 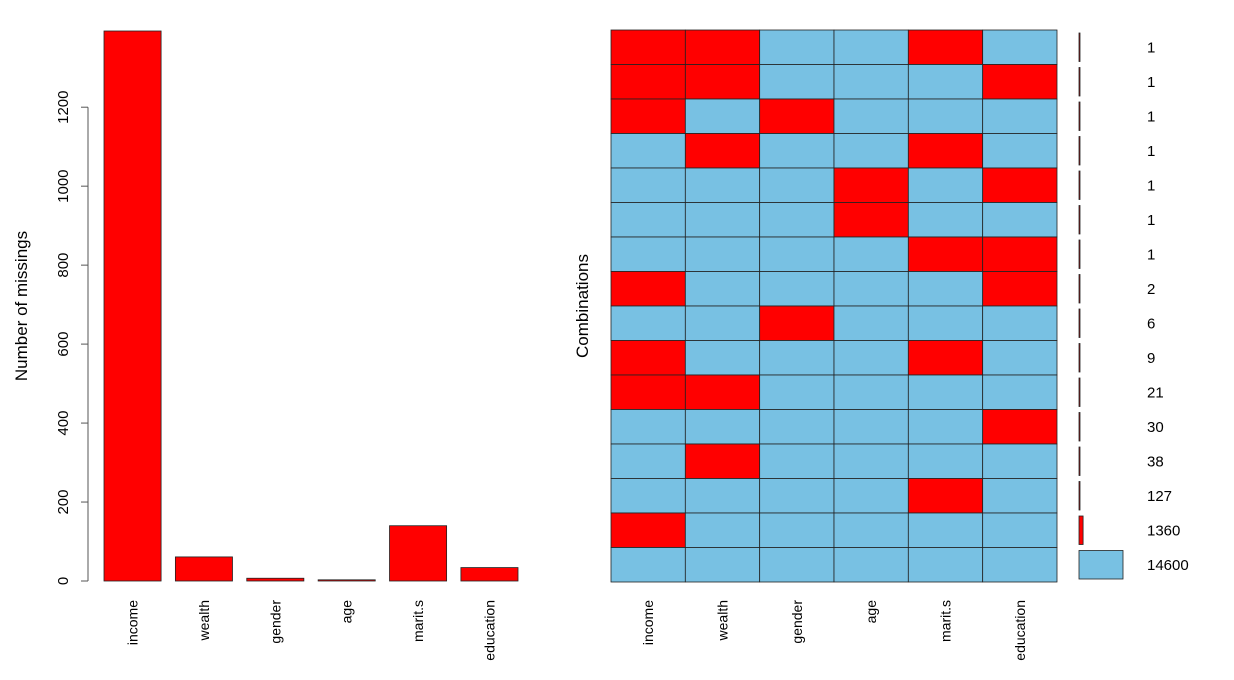 I want to click on frequency-label: 2, so click(x=1151, y=289).